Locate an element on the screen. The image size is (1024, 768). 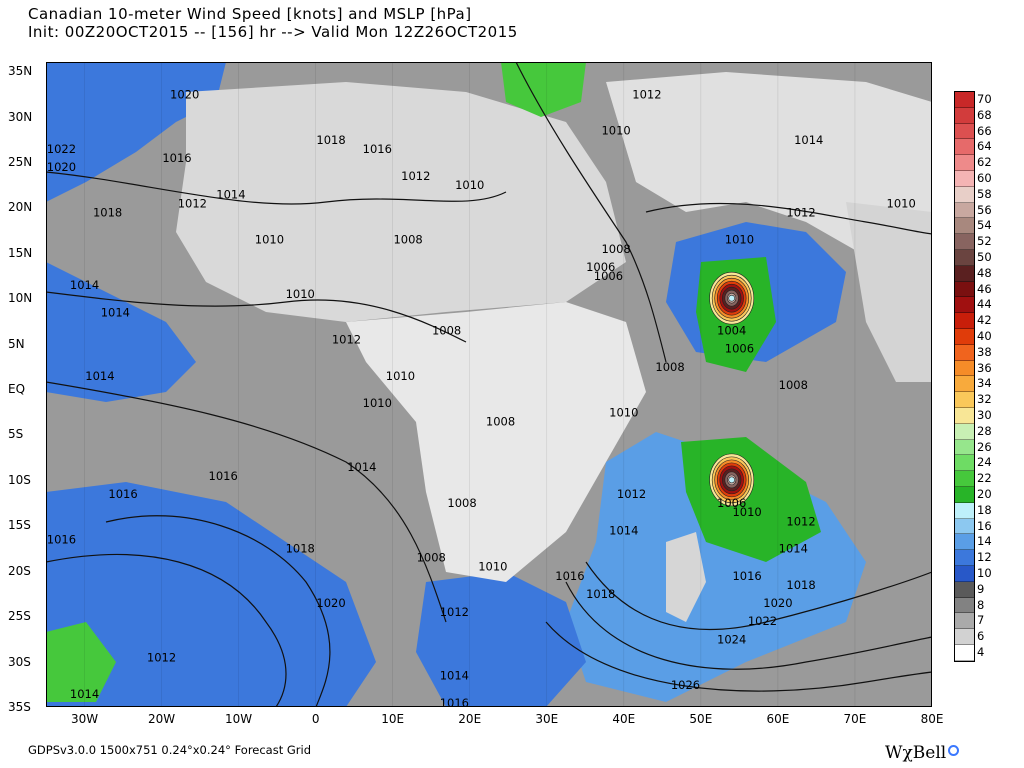
legend-label: 9 is located at coordinates (981, 588).